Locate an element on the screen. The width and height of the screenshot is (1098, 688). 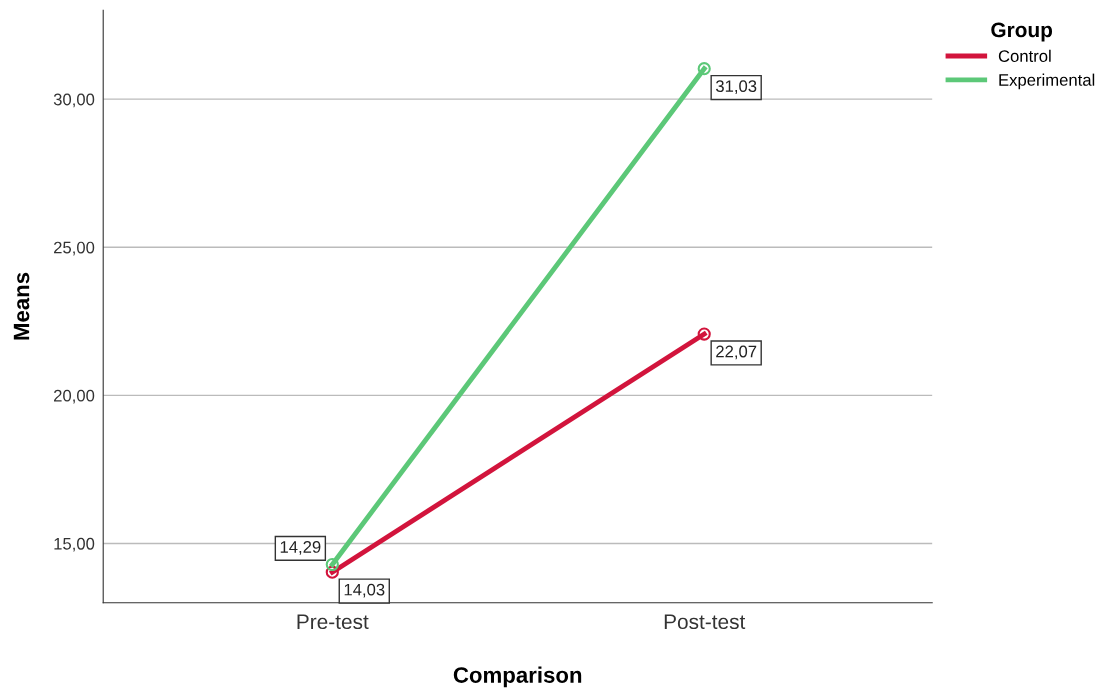
data-label: 14,29 is located at coordinates (300, 548).